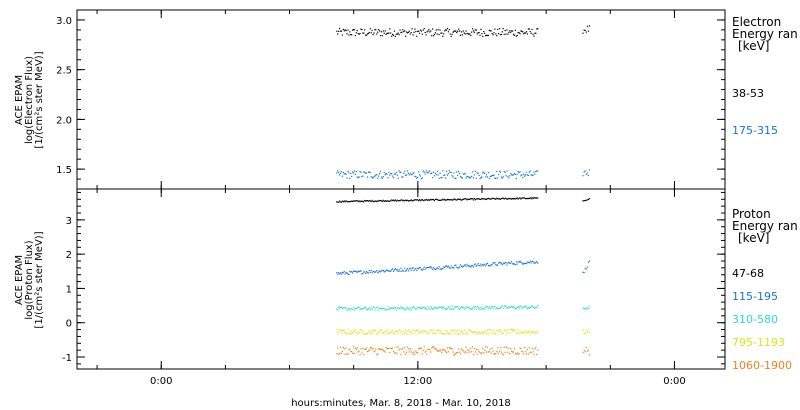 This screenshot has width=800, height=410. What do you see at coordinates (64, 71) in the screenshot?
I see `y-tick-label: 2.5` at bounding box center [64, 71].